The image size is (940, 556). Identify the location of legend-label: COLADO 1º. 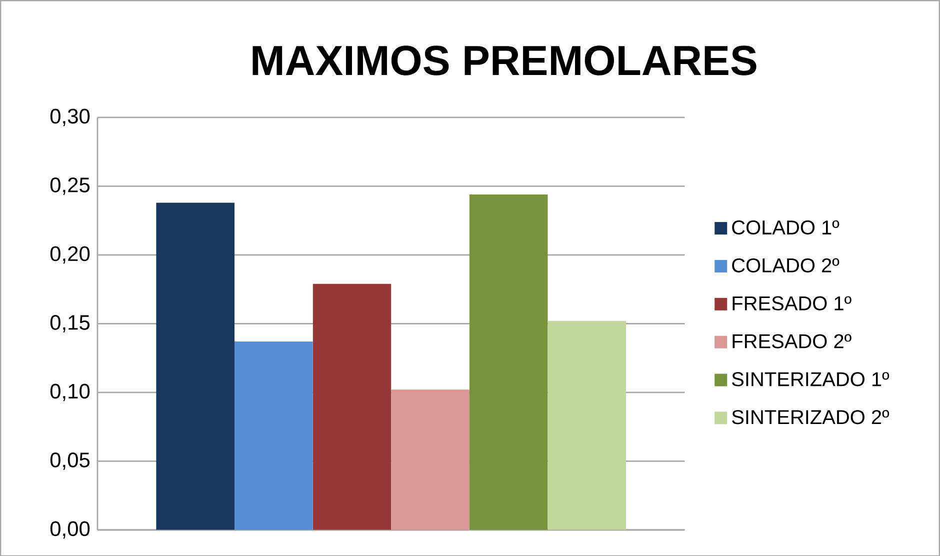
(786, 227).